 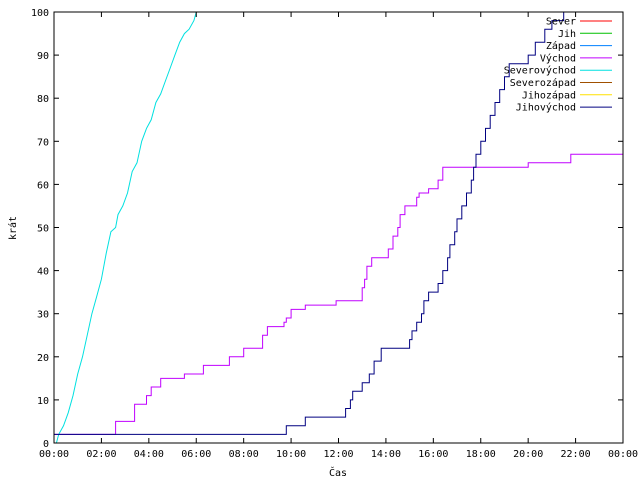 What do you see at coordinates (540, 71) in the screenshot?
I see `legend-label: Severovýchod` at bounding box center [540, 71].